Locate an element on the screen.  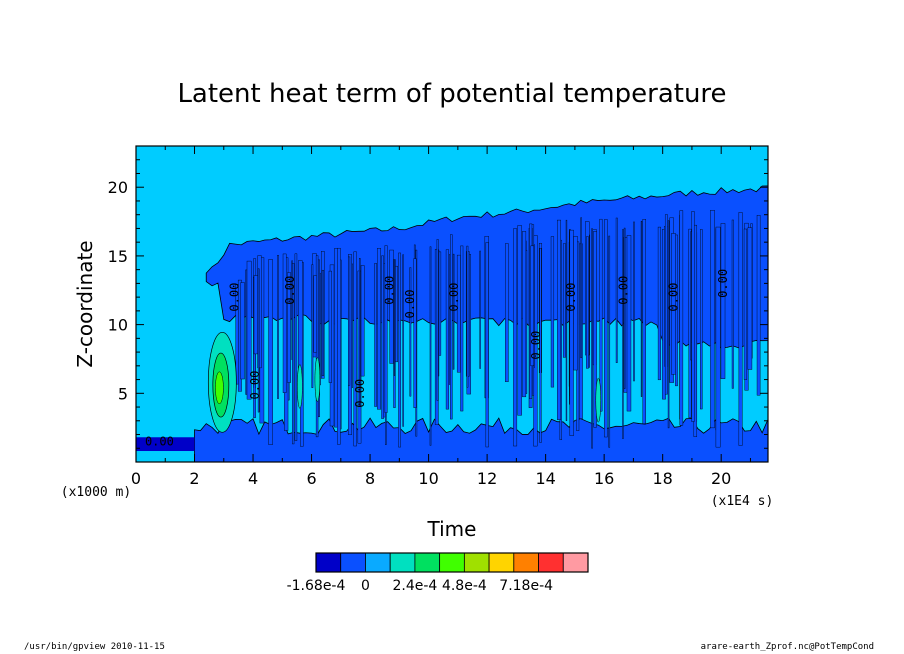
y-axis-label: Z-coordinate is located at coordinates (85, 303).